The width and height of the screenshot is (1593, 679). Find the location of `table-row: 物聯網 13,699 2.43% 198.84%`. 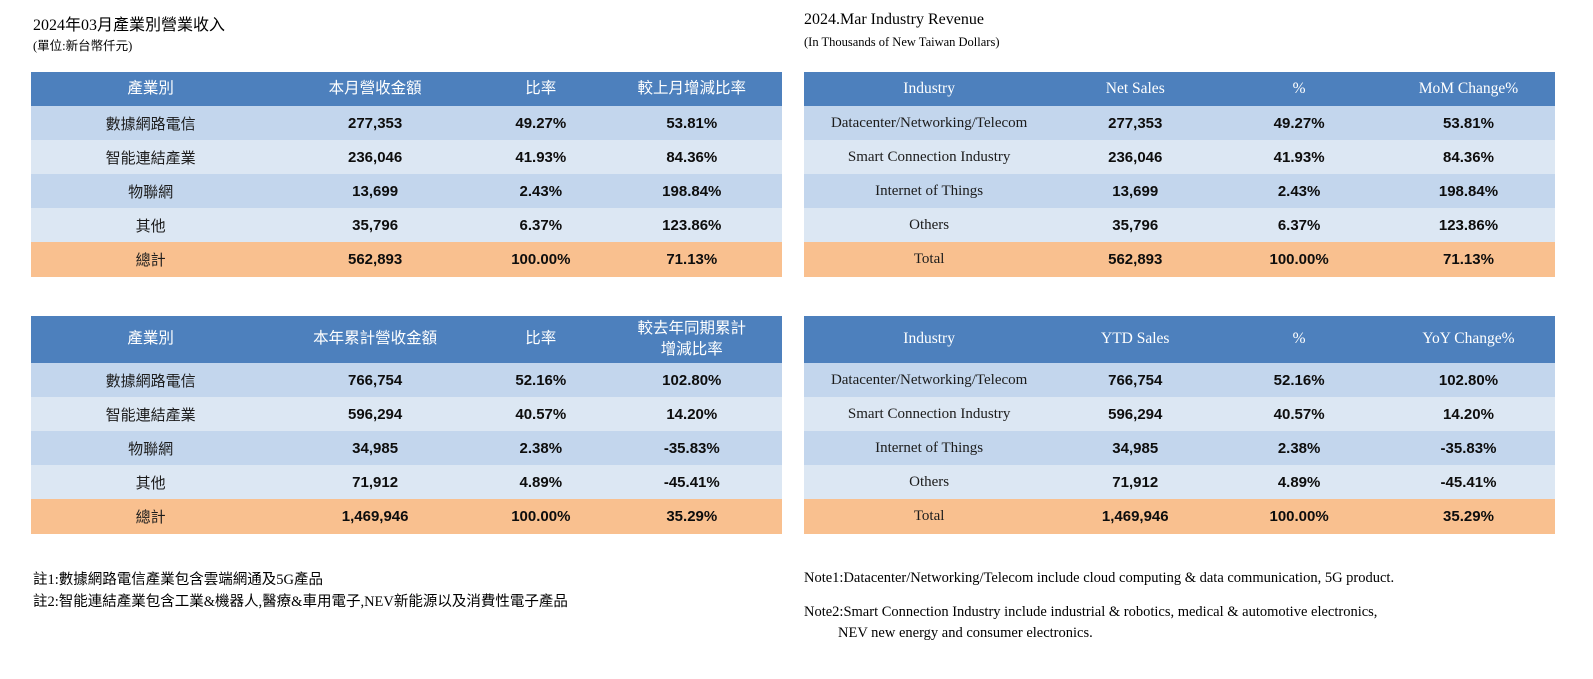

table-row: 物聯網 13,699 2.43% 198.84% is located at coordinates (406, 191).